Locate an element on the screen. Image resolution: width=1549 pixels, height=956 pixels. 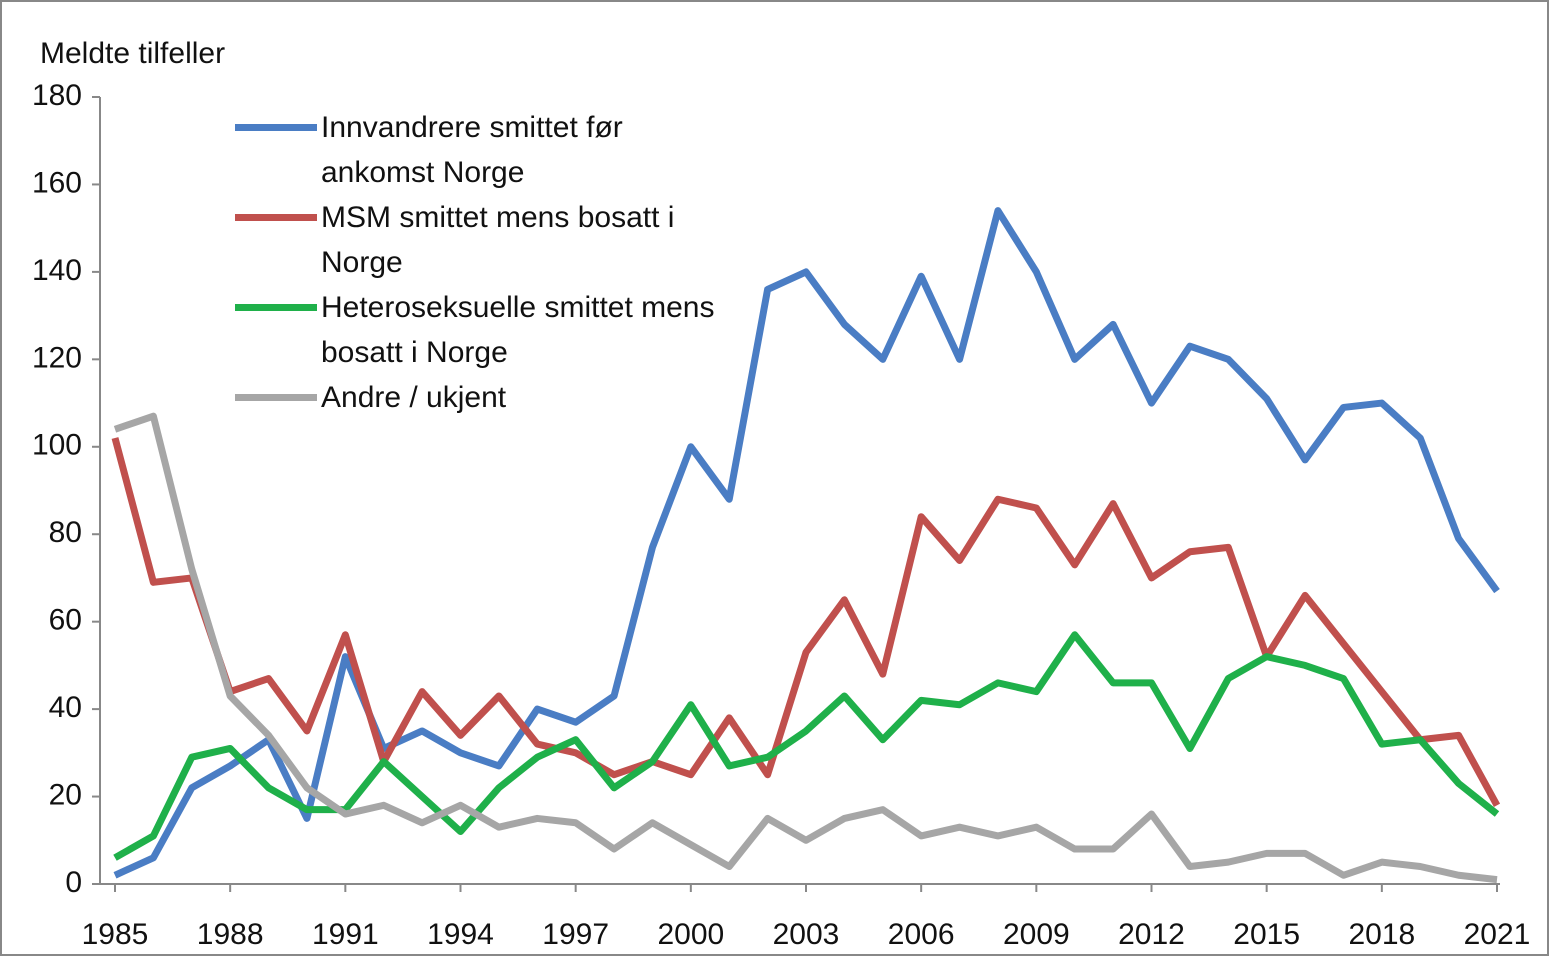
legend-entry: MSM smittet mens bosatt i Norge is located at coordinates (485, 240).